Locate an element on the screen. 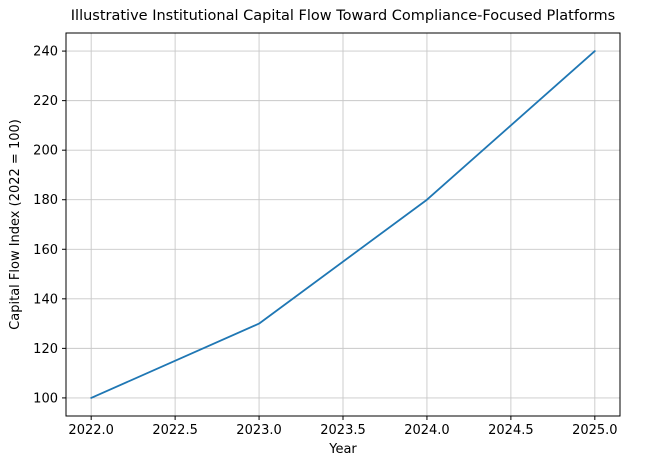 The height and width of the screenshot is (470, 663). y-tick-label: 160 is located at coordinates (45, 250).